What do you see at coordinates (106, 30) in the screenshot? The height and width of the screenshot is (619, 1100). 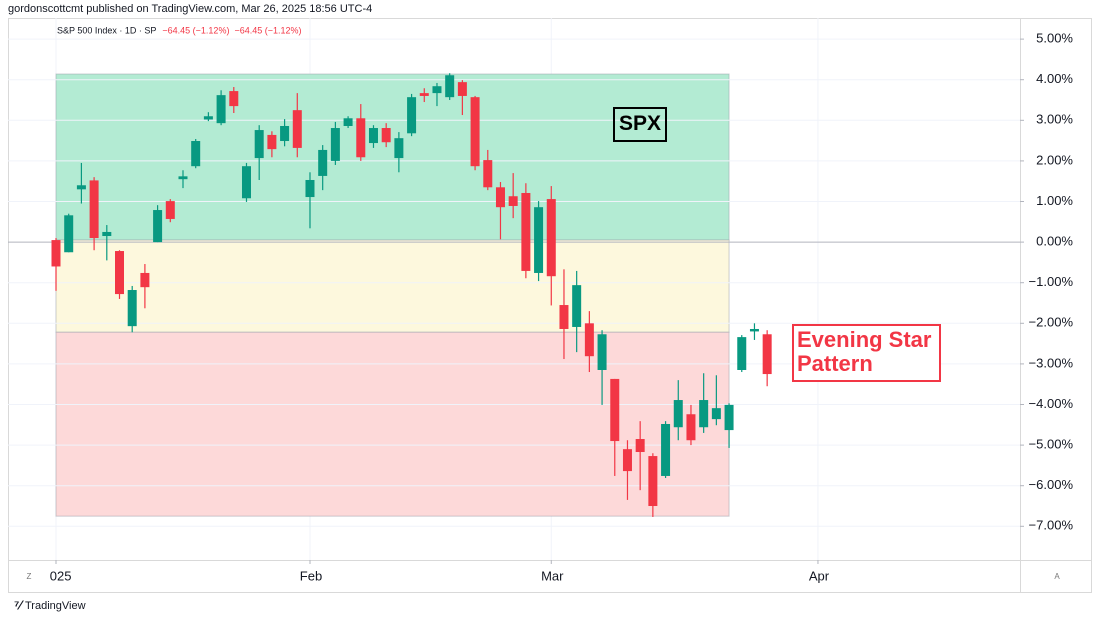 I see `symbol-label: S&P 500 Index · 1D · SP` at bounding box center [106, 30].